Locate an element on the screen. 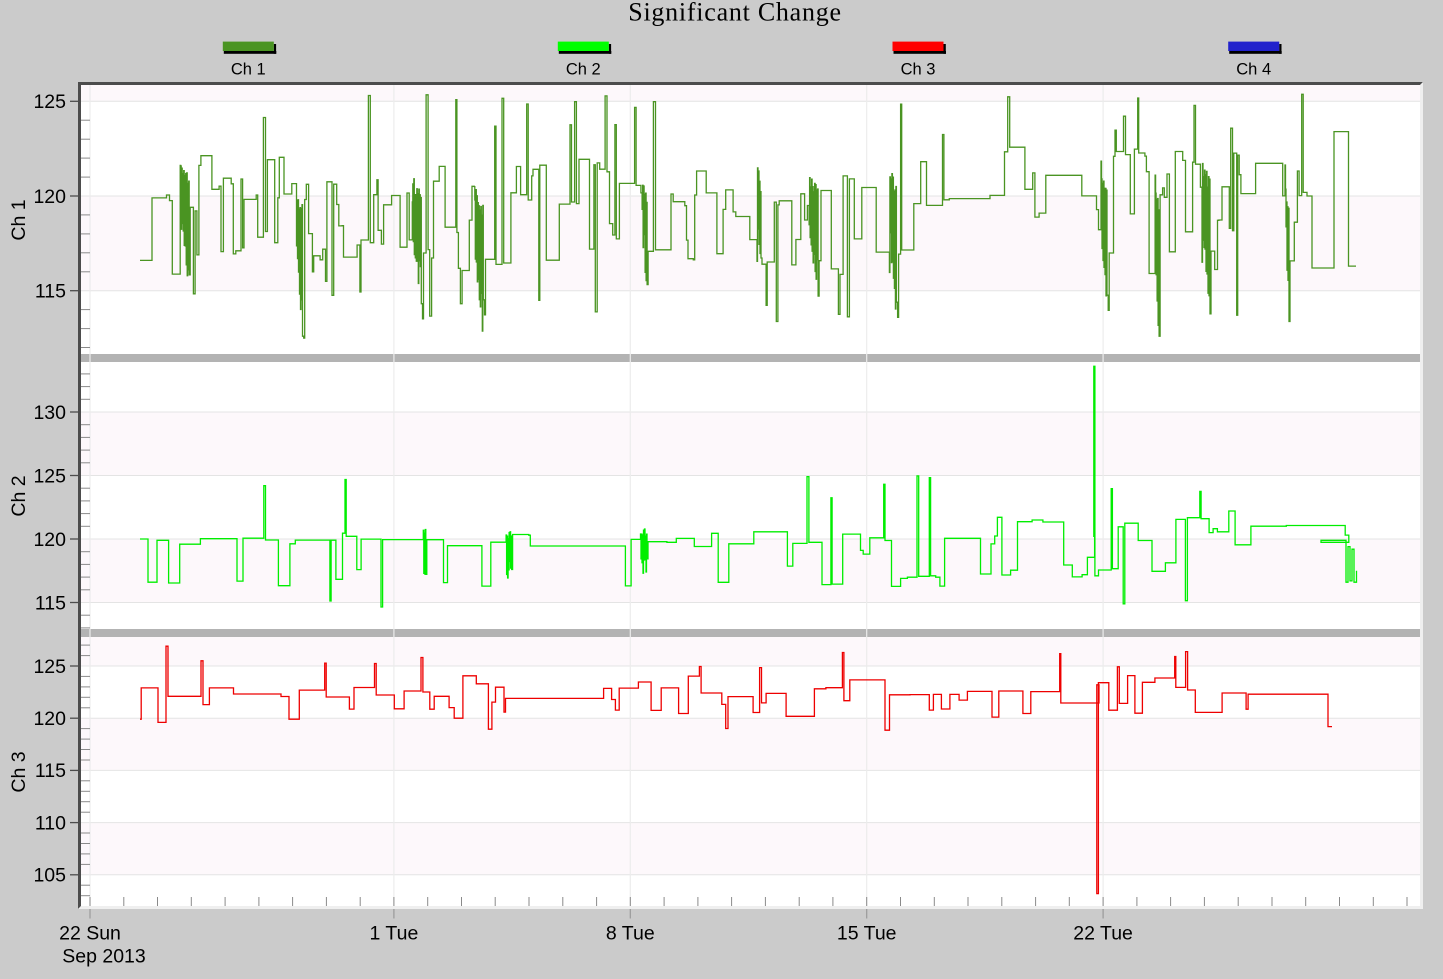 The width and height of the screenshot is (1443, 979). svg-text: 110 is located at coordinates (50, 823).